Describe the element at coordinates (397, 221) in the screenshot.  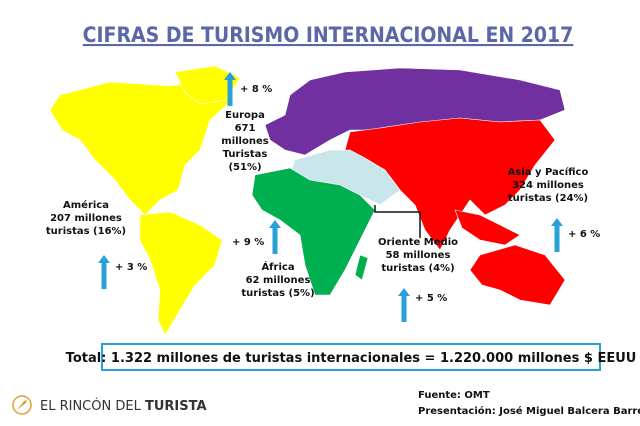
I see `middle-east-pointer` at that location.